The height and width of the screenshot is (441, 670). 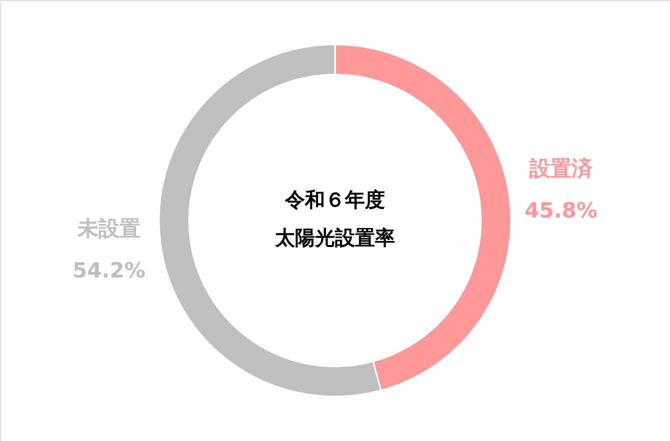 I want to click on slice-label: 設置済, so click(x=561, y=168).